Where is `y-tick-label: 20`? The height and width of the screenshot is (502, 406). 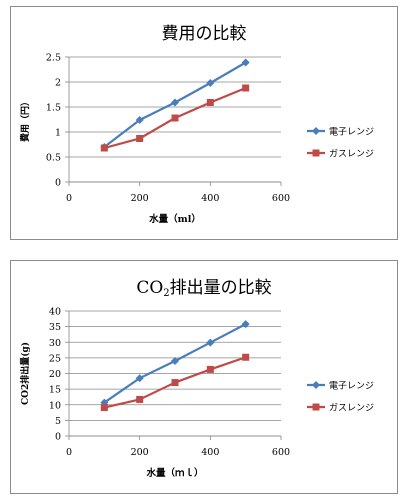
y-tick-label: 20 is located at coordinates (55, 374).